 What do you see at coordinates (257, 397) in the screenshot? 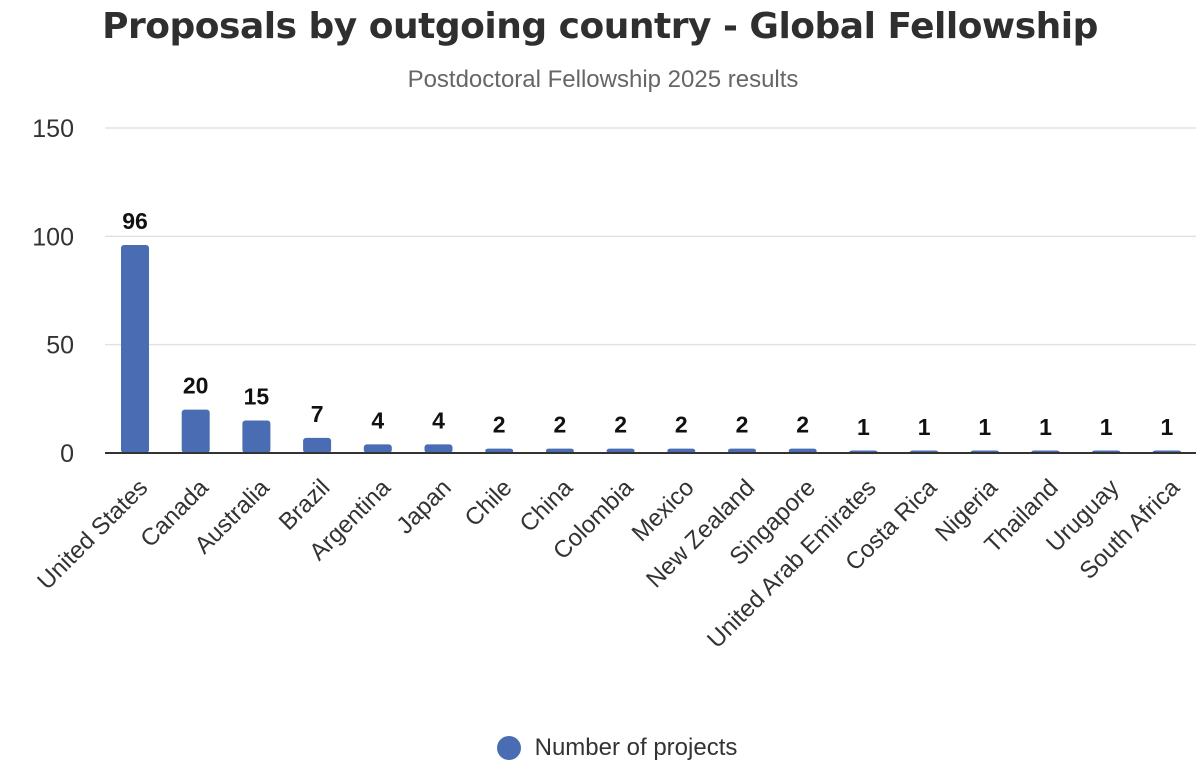
I see `data-label: 15` at bounding box center [257, 397].